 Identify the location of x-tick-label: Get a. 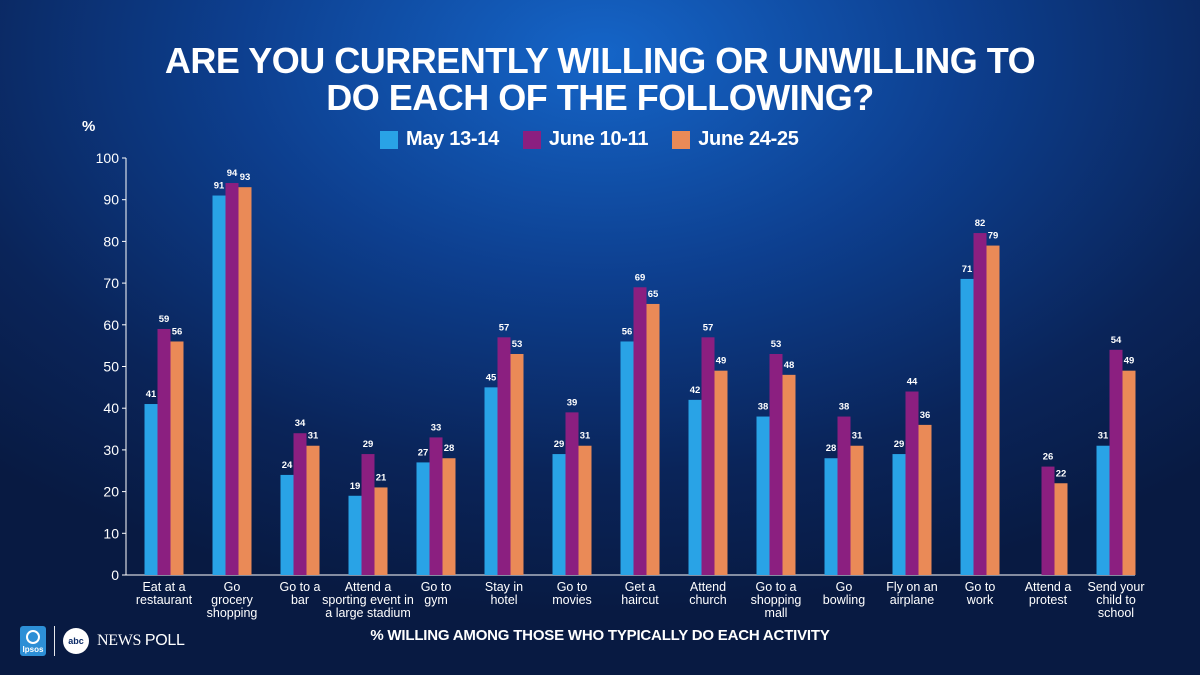
(640, 587).